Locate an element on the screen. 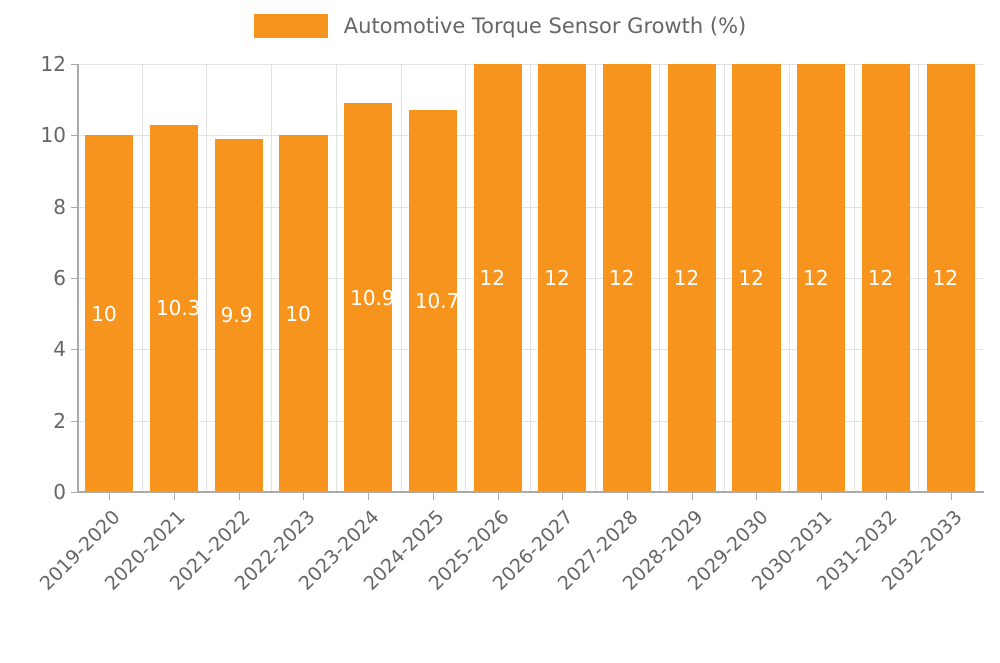  y-axis-tick-label: 0 is located at coordinates (59, 492).